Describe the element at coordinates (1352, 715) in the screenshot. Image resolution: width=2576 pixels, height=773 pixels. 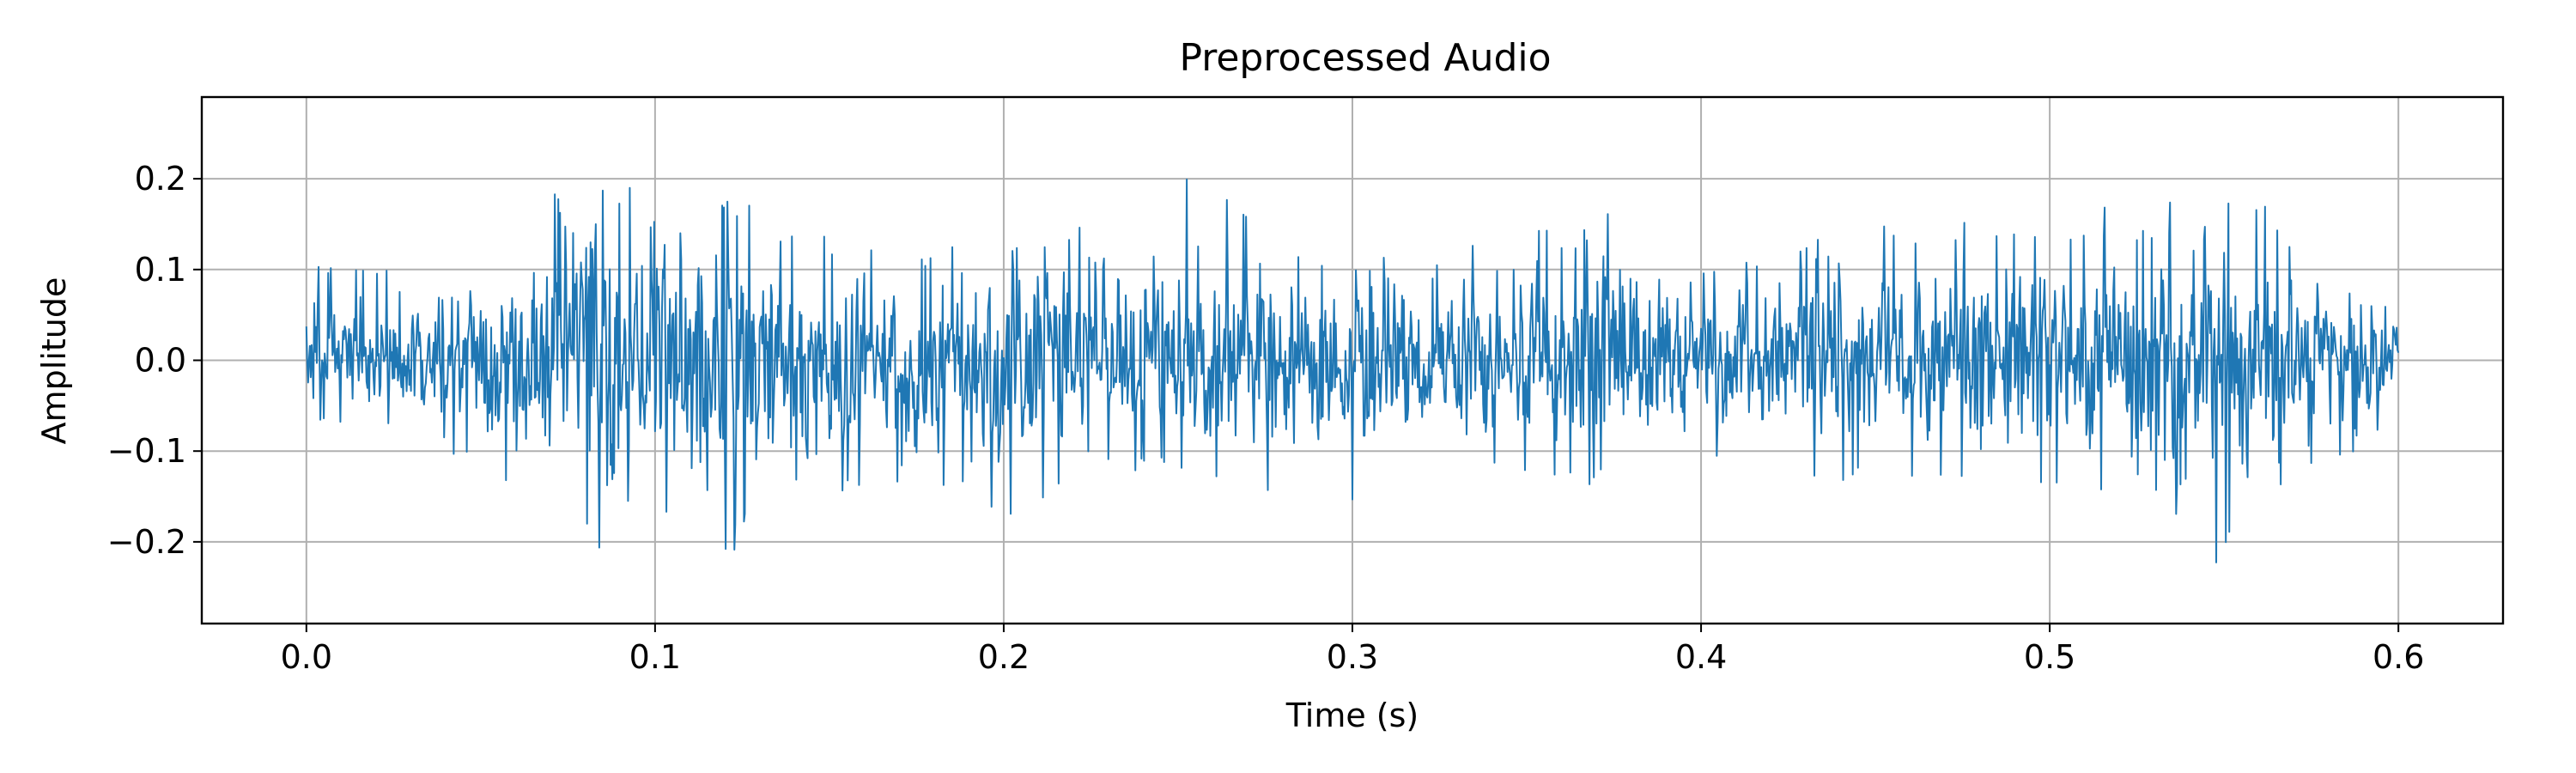
I see `x-axis-label: Time (s)` at that location.